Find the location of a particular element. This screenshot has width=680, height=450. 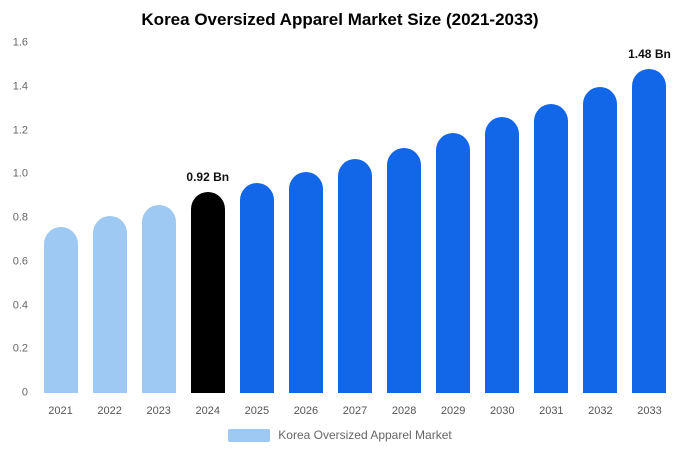

x-axis-label-2021: 2021 is located at coordinates (60, 411).